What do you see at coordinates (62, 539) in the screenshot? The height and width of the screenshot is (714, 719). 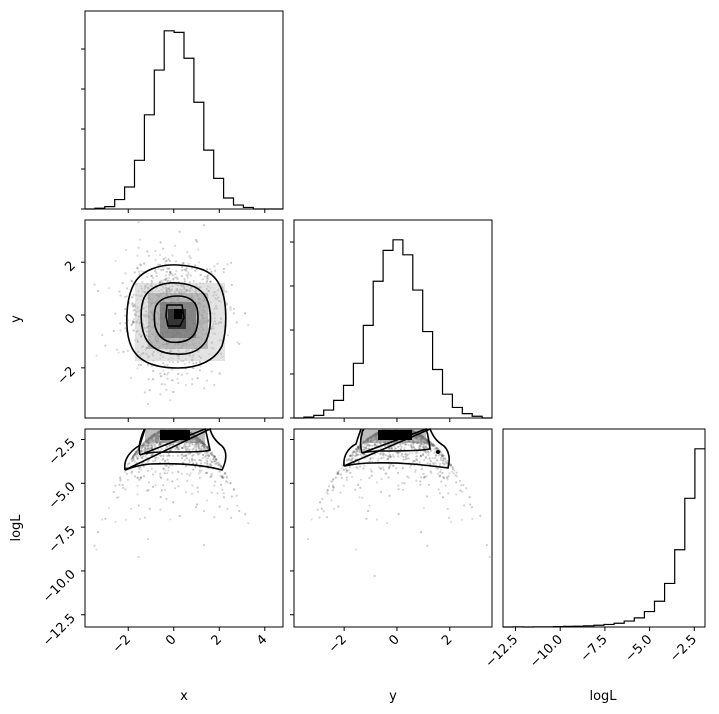 I see `tick-label-left-logL: −7.5` at bounding box center [62, 539].